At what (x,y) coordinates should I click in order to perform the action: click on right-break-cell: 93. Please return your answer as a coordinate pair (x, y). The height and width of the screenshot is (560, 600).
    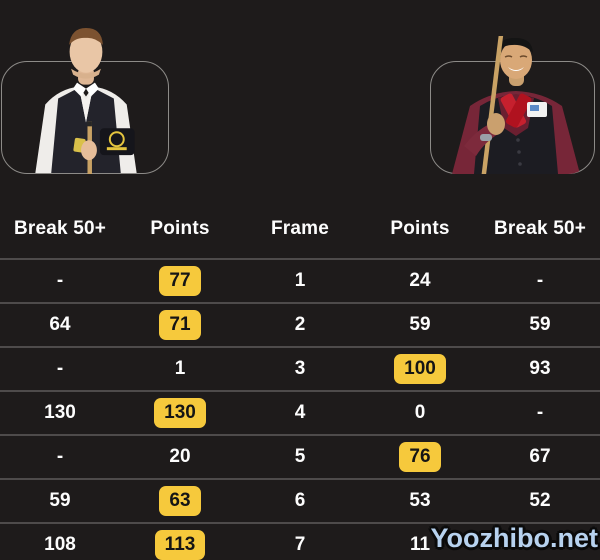
    Looking at the image, I should click on (540, 369).